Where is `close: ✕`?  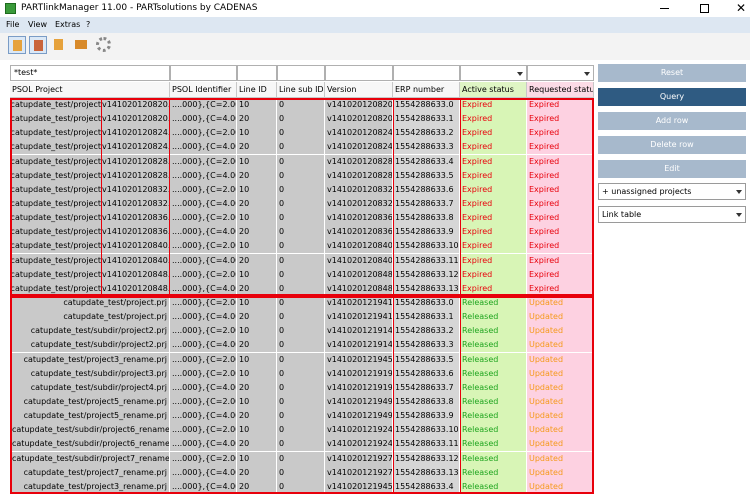 close: ✕ is located at coordinates (741, 8).